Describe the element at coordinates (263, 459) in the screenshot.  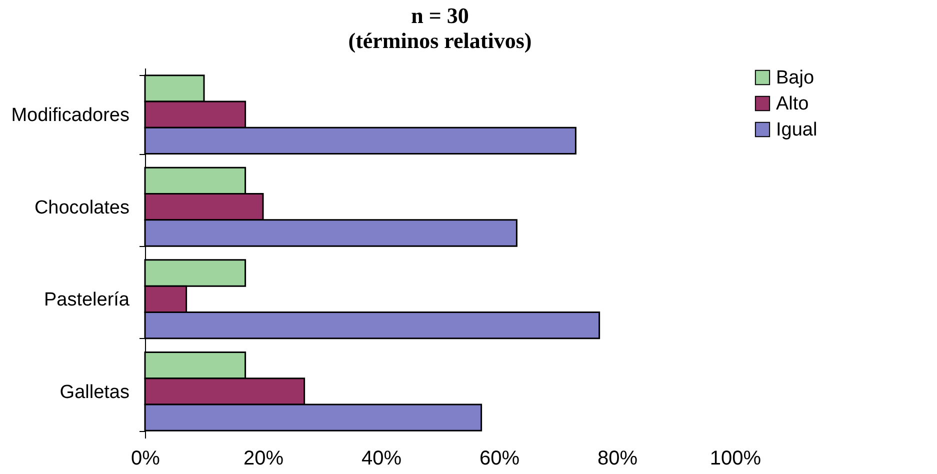
I see `x-tick-label: 20%` at that location.